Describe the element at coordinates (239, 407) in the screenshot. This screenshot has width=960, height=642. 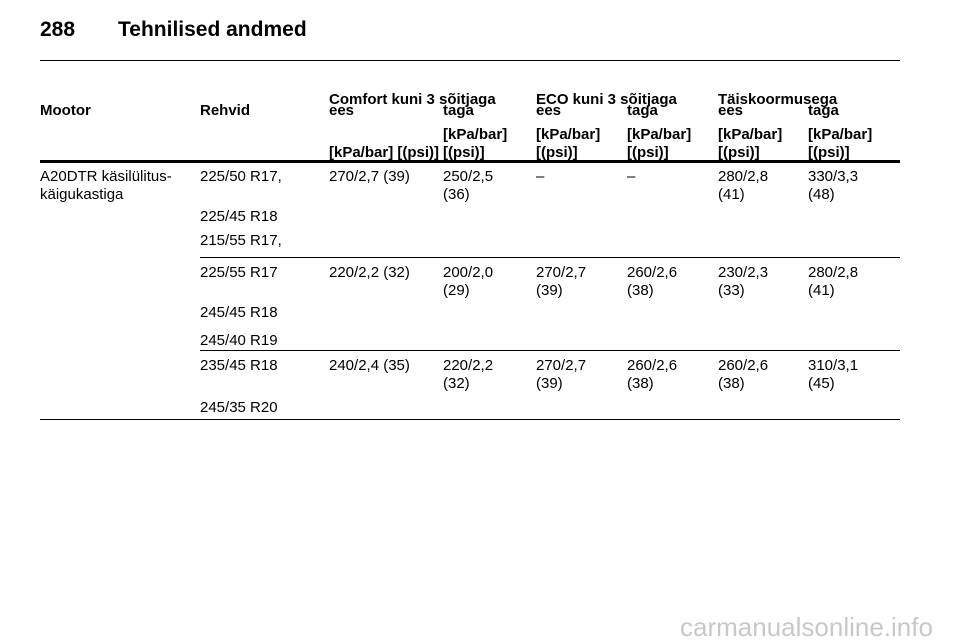
I see `tyre-cell: 245/35 R20` at that location.